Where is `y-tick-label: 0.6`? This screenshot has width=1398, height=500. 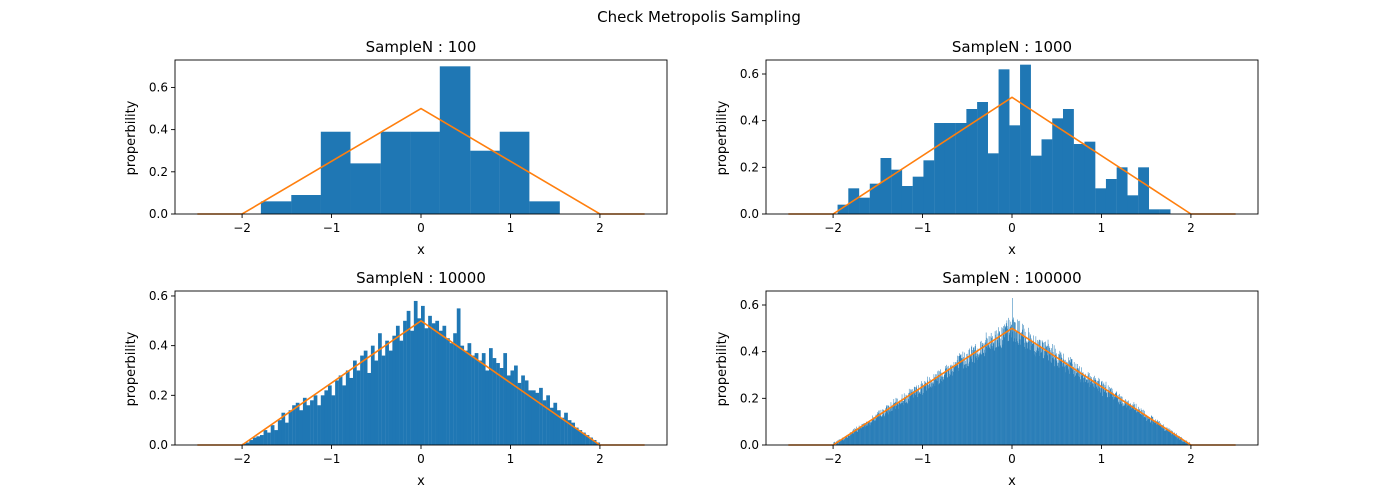
y-tick-label: 0.6 is located at coordinates (749, 74).